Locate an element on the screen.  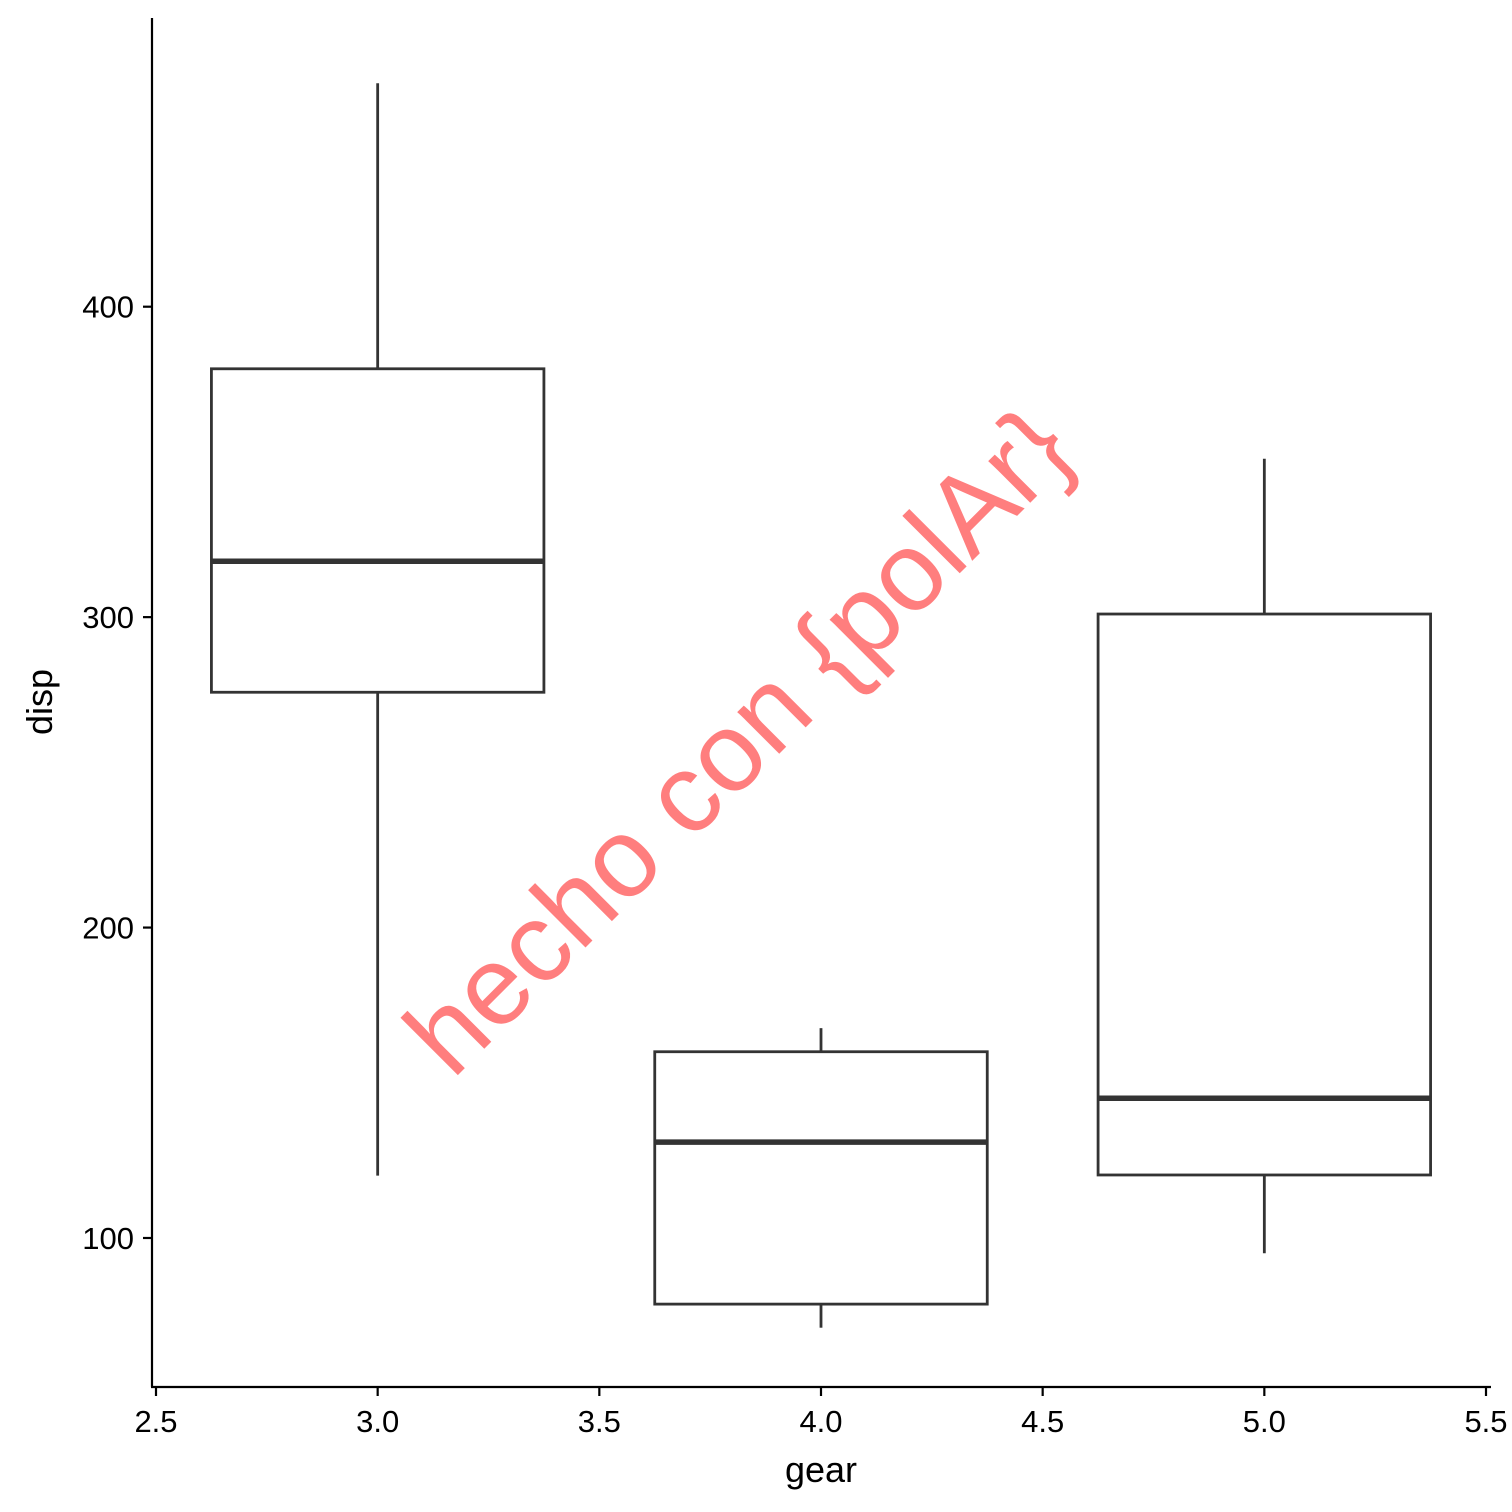
y-axis-ticks: 100 200 300 400 is located at coordinates (117, 773).